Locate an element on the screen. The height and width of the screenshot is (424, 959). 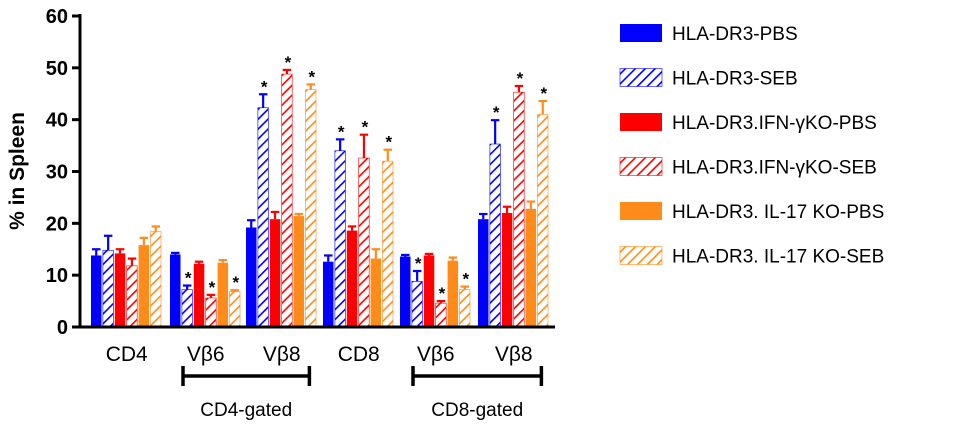
legend-label: HLA-DR3-PBS is located at coordinates (735, 34).